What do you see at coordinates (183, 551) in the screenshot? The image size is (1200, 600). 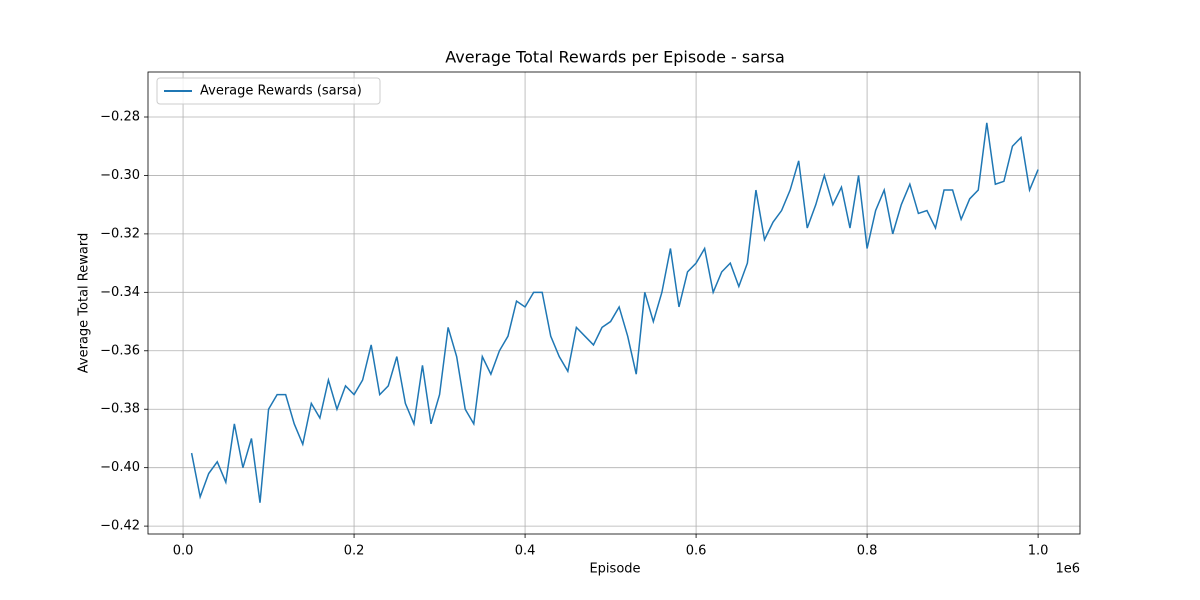 I see `x-tick-label: 0.0` at bounding box center [183, 551].